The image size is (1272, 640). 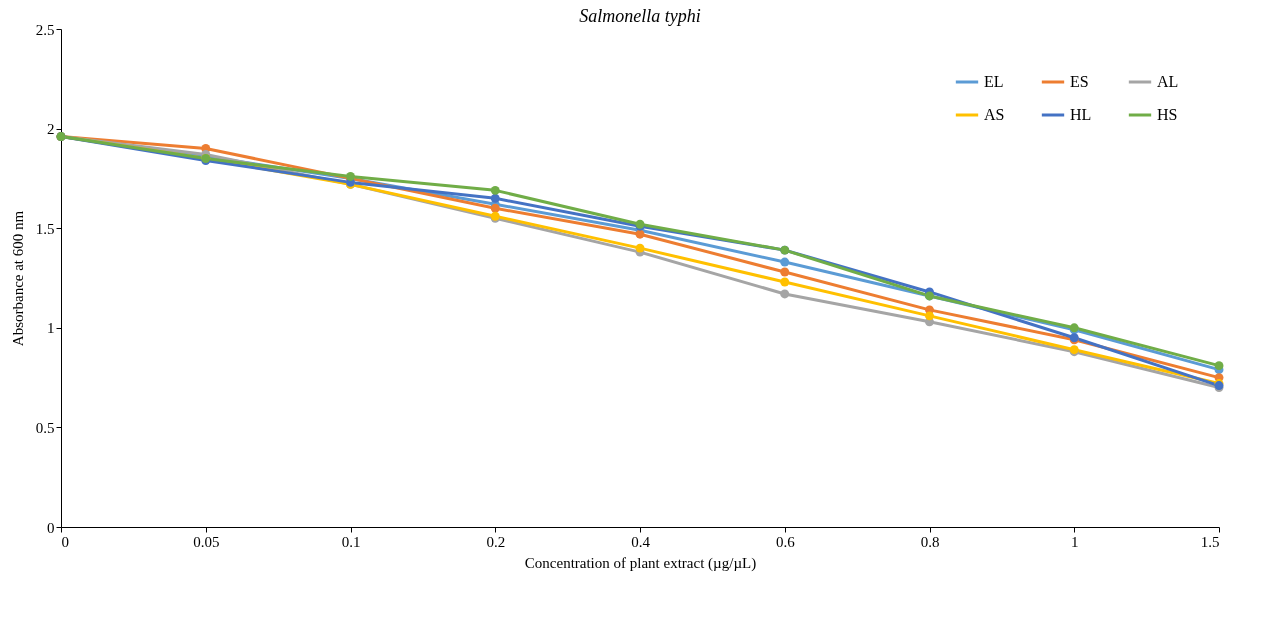 What do you see at coordinates (1168, 81) in the screenshot?
I see `legend-label: AL` at bounding box center [1168, 81].